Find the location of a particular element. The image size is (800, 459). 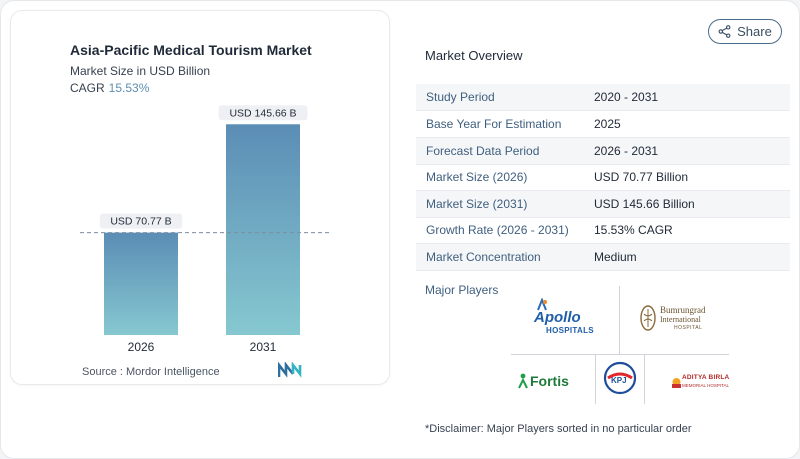

bumrungrad-hospital: HOSPITAL is located at coordinates (688, 328).